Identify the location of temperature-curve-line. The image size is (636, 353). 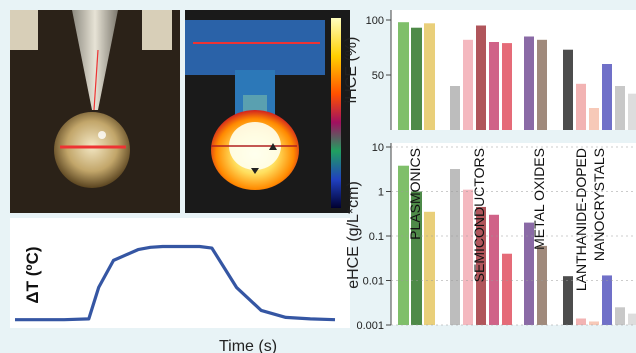
(175, 283).